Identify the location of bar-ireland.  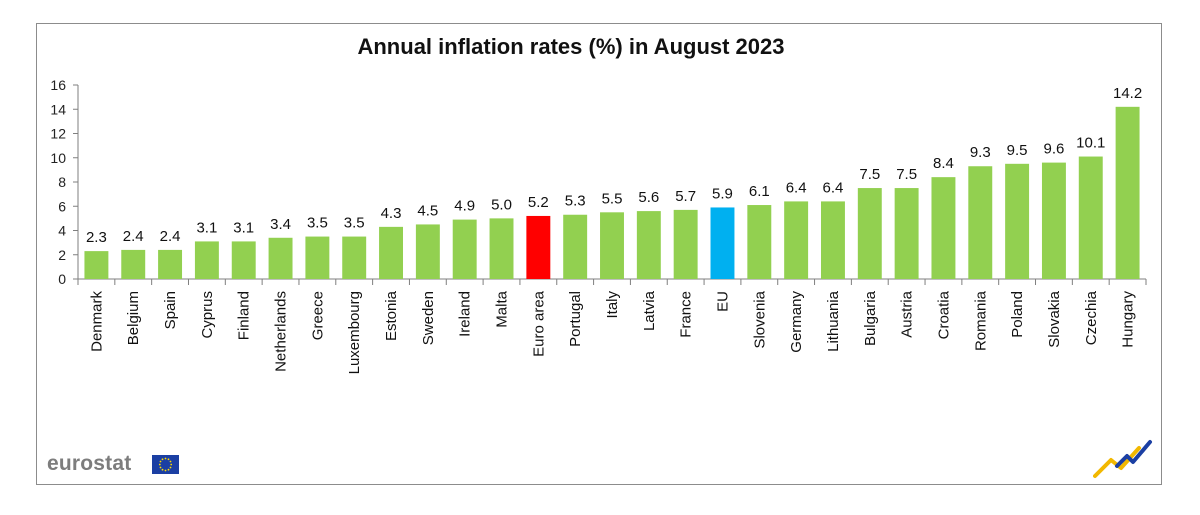
(464, 249).